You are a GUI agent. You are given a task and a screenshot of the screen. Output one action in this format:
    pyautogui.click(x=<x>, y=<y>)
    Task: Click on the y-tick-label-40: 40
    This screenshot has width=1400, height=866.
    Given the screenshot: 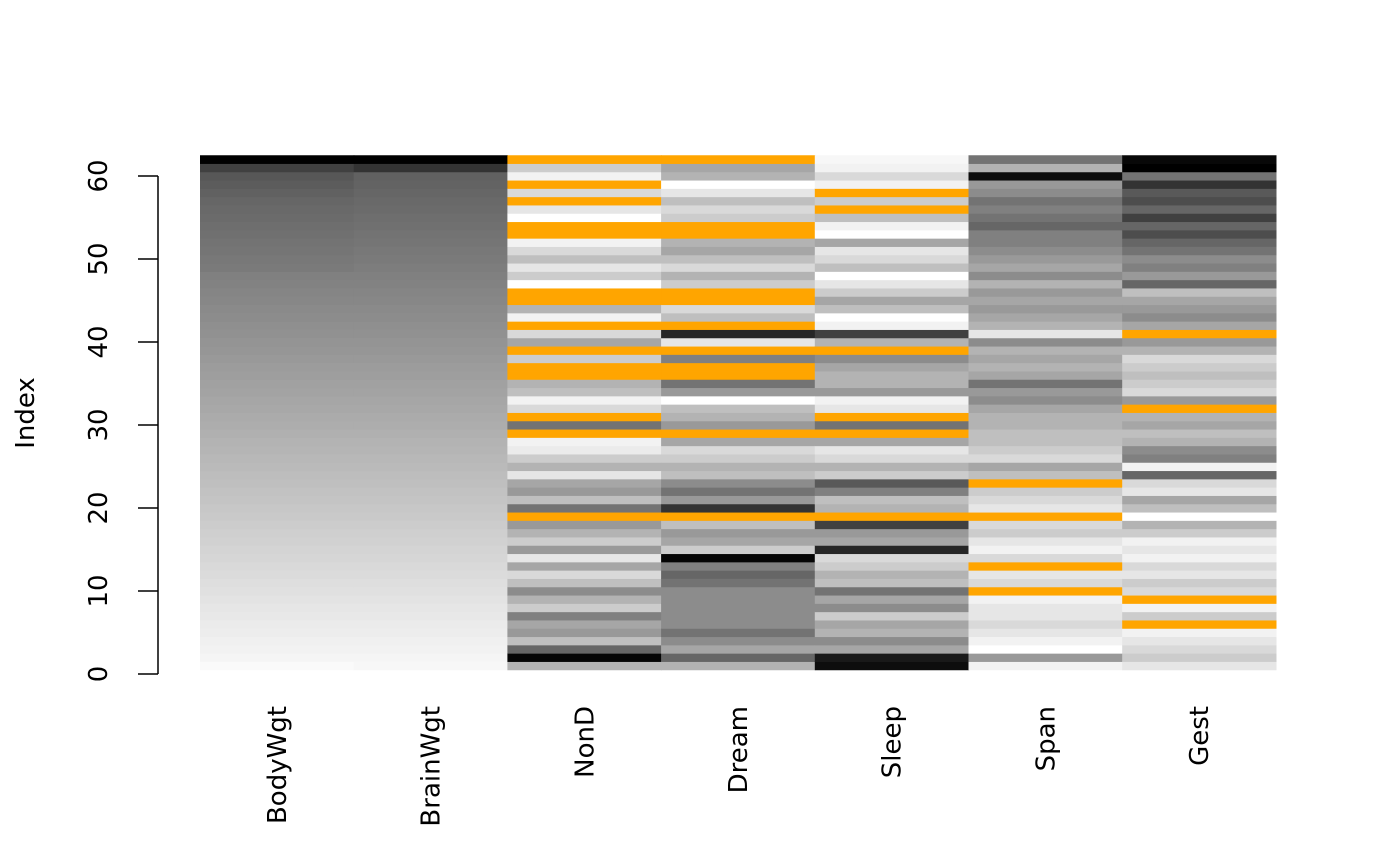 What is the action you would take?
    pyautogui.click(x=99, y=341)
    